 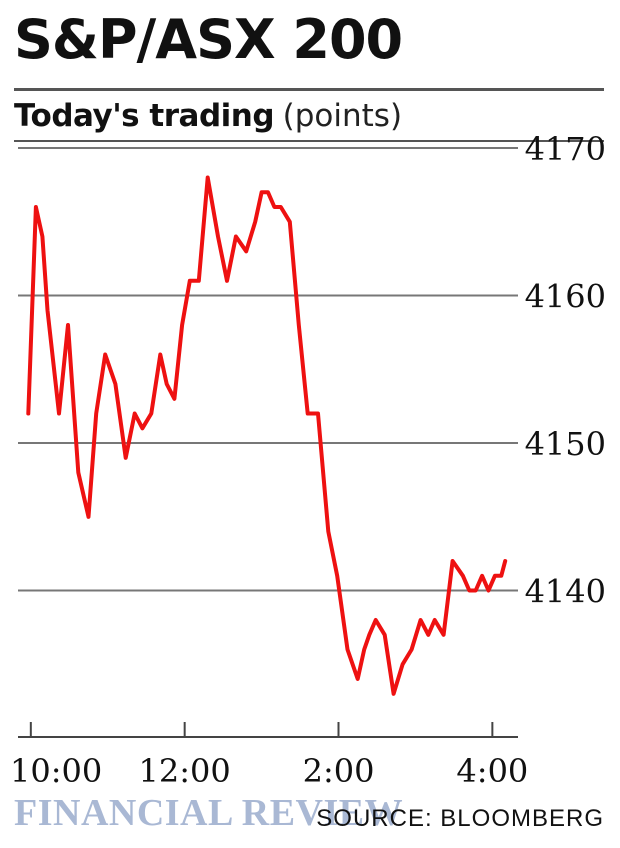 What do you see at coordinates (56, 771) in the screenshot?
I see `x-tick-label: 10:00` at bounding box center [56, 771].